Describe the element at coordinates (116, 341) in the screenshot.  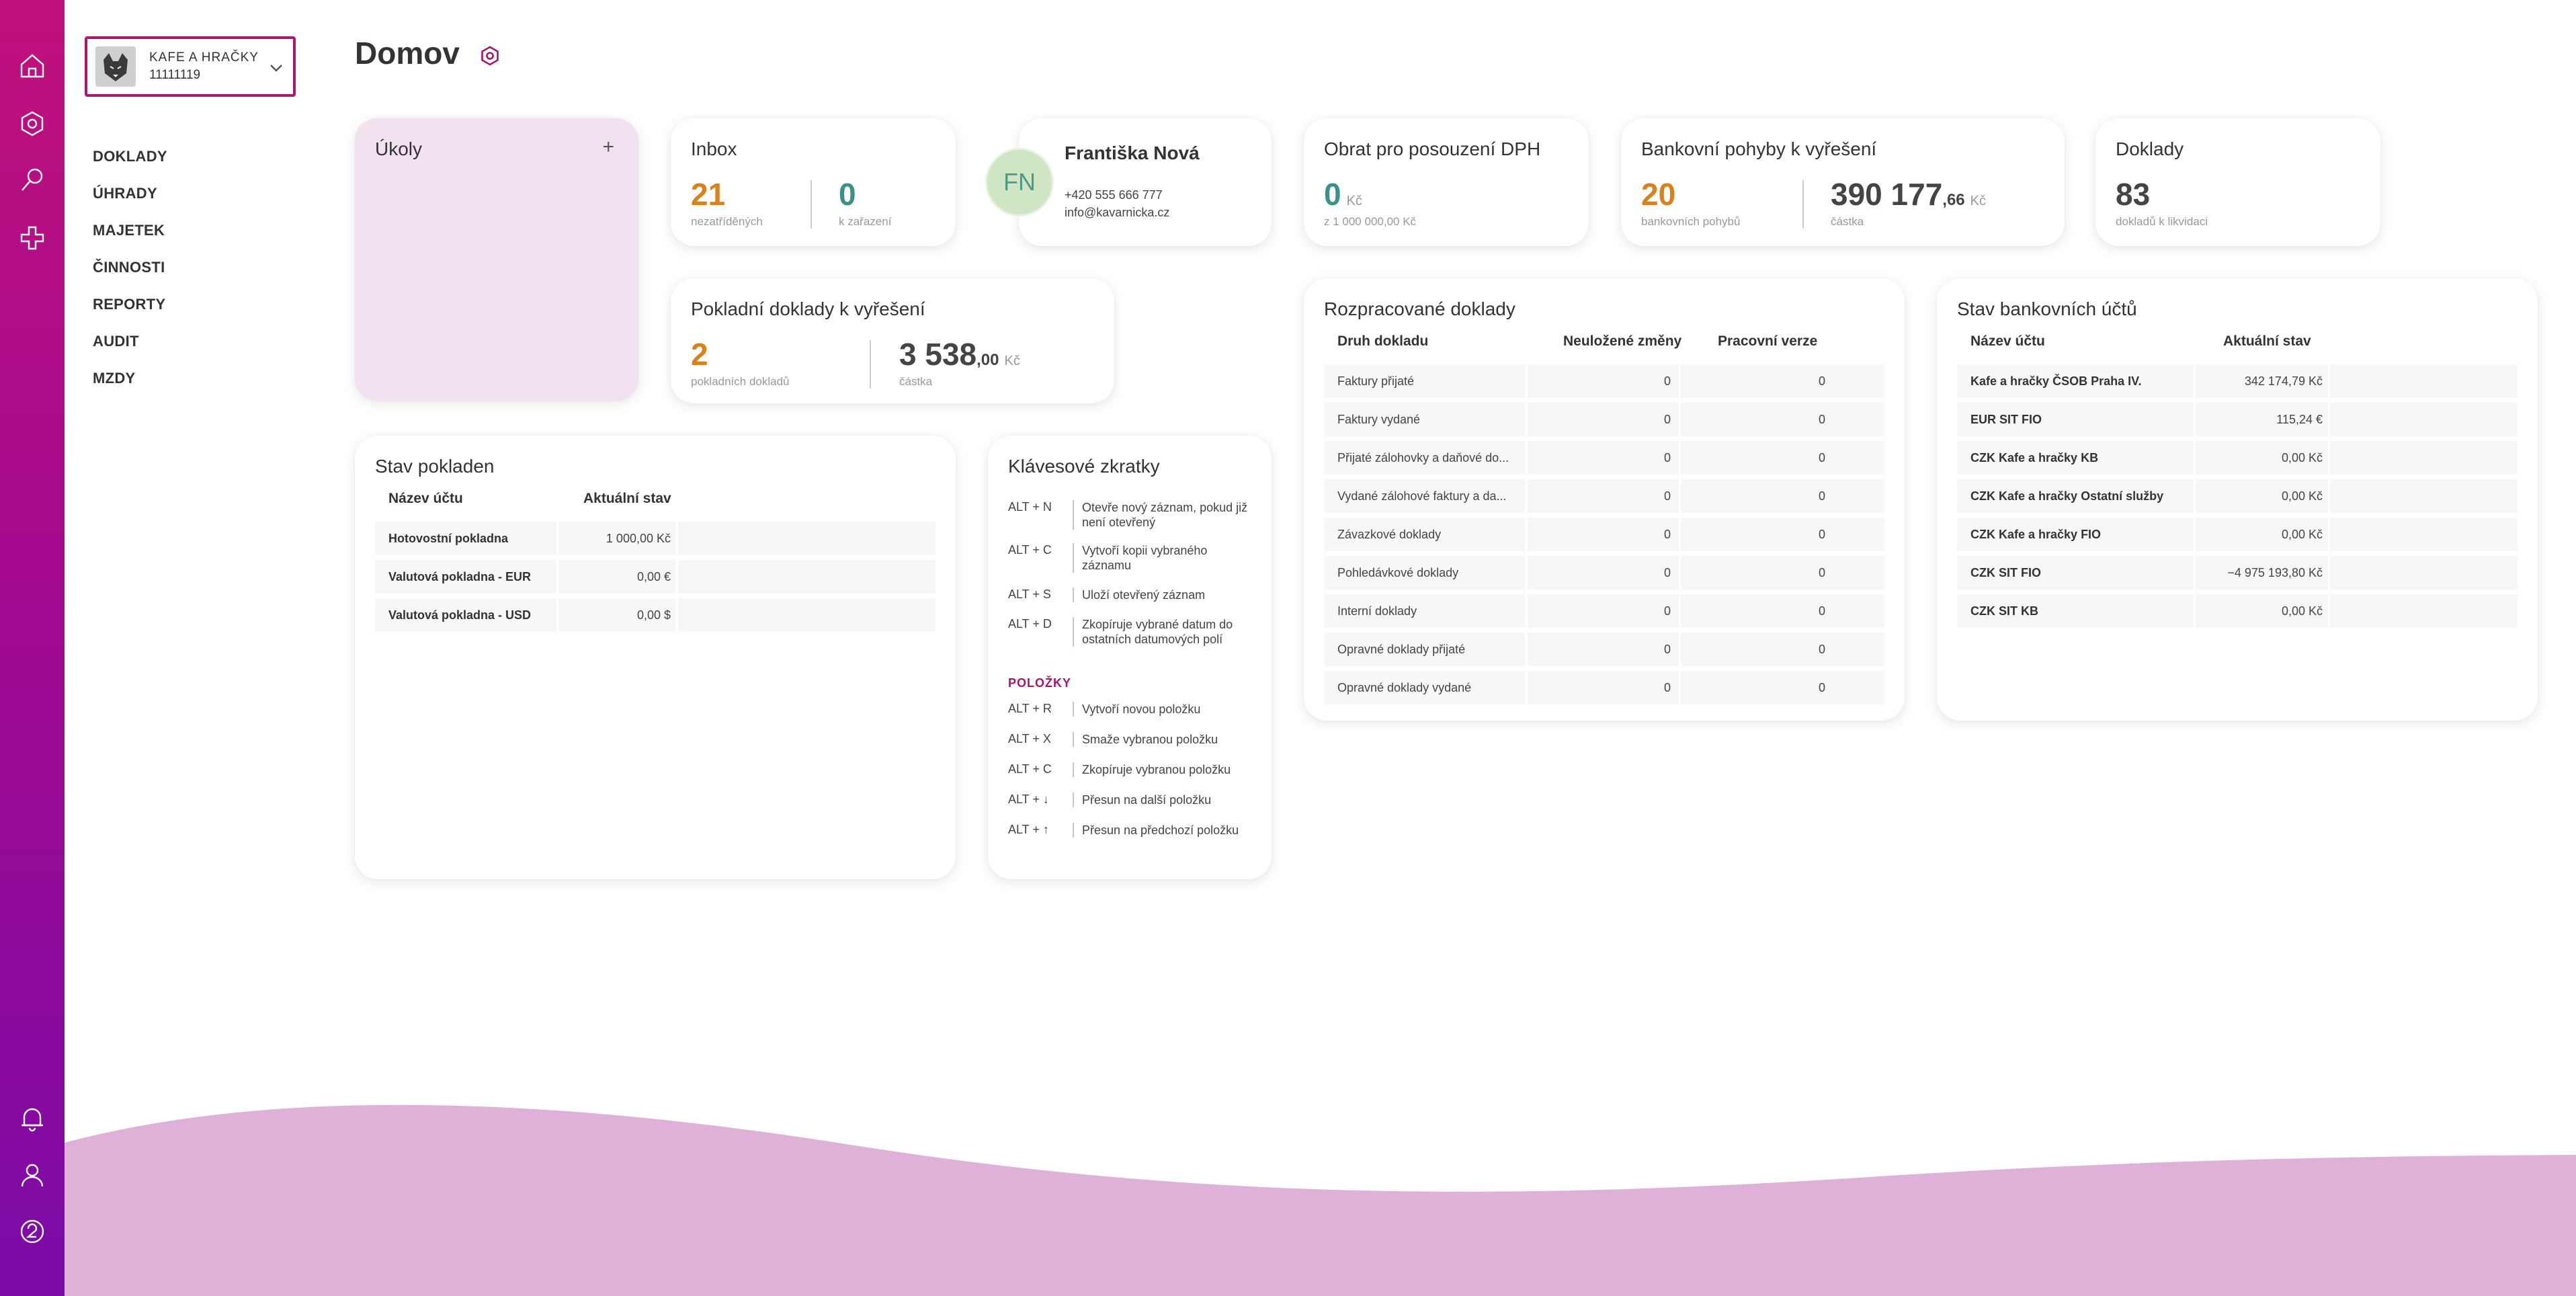
I see `nav-item-audit: AUDIT` at that location.